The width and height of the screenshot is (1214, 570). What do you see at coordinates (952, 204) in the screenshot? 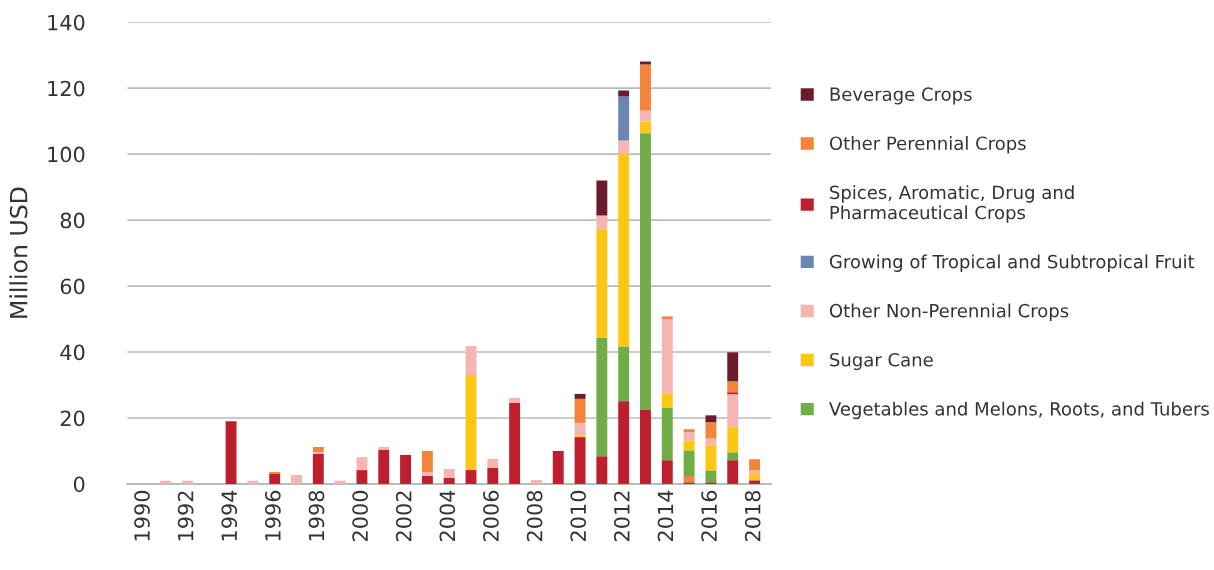
I see `legend-label: Spices, Aromatic, Drug and Pharmaceutical Crops` at bounding box center [952, 204].